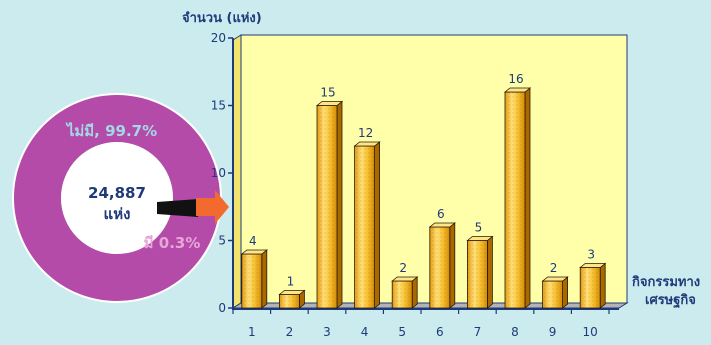  Describe the element at coordinates (237, 171) in the screenshot. I see `plot-left-wall` at that location.